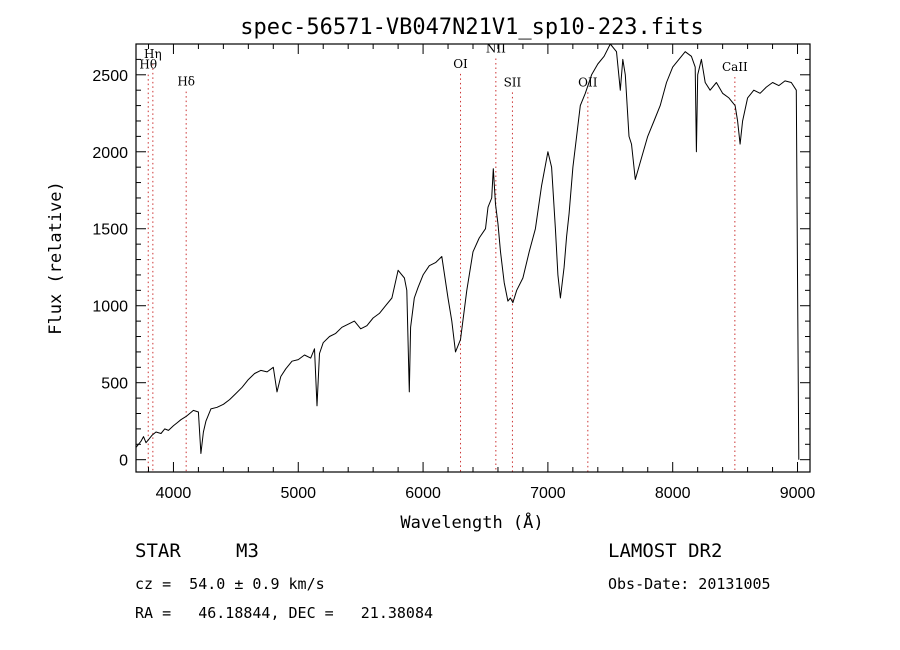 This screenshot has height=650, width=900. Describe the element at coordinates (186, 82) in the screenshot. I see `spectral-line-label: Hδ` at that location.